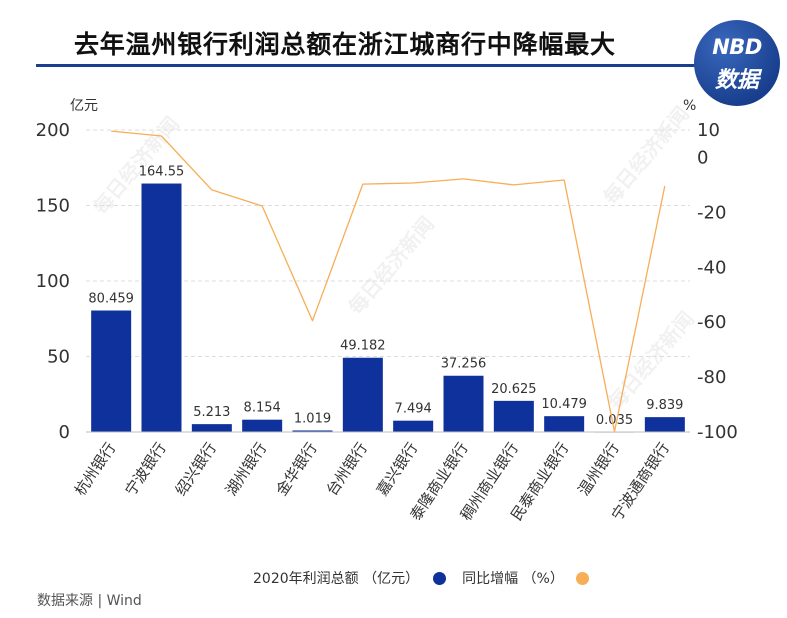  I want to click on bar-data-label: 1.019, so click(312, 418).